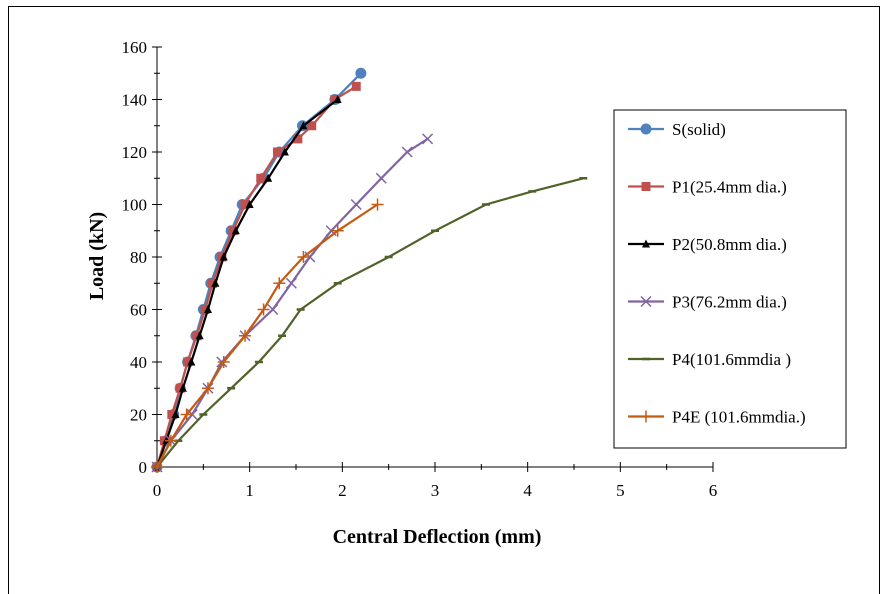  I want to click on x-tick-label: 4, so click(527, 490).